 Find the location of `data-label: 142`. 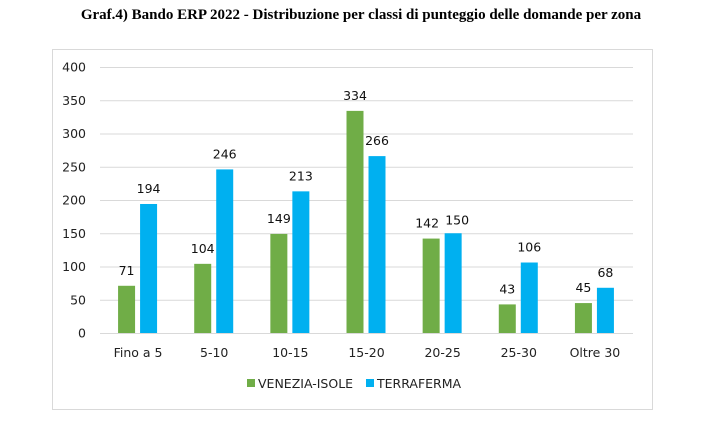

data-label: 142 is located at coordinates (427, 223).